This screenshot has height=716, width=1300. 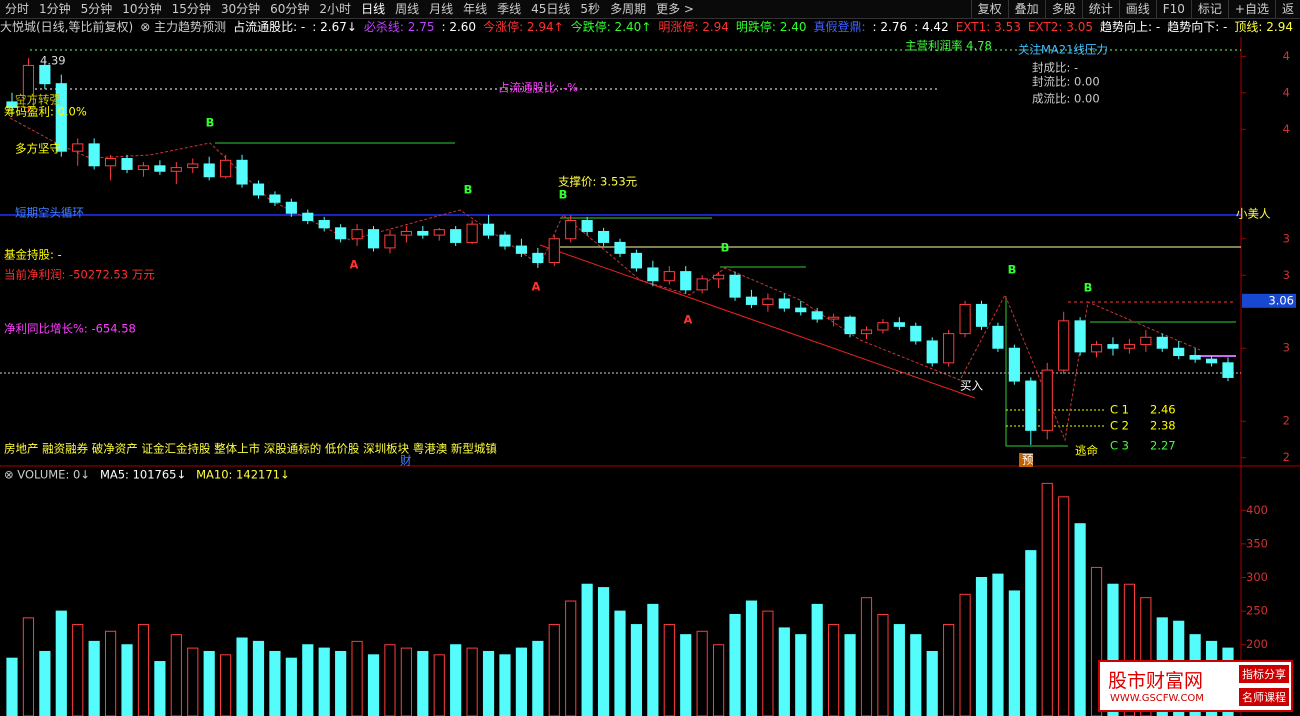 I want to click on guide-line, so click(x=1036, y=371).